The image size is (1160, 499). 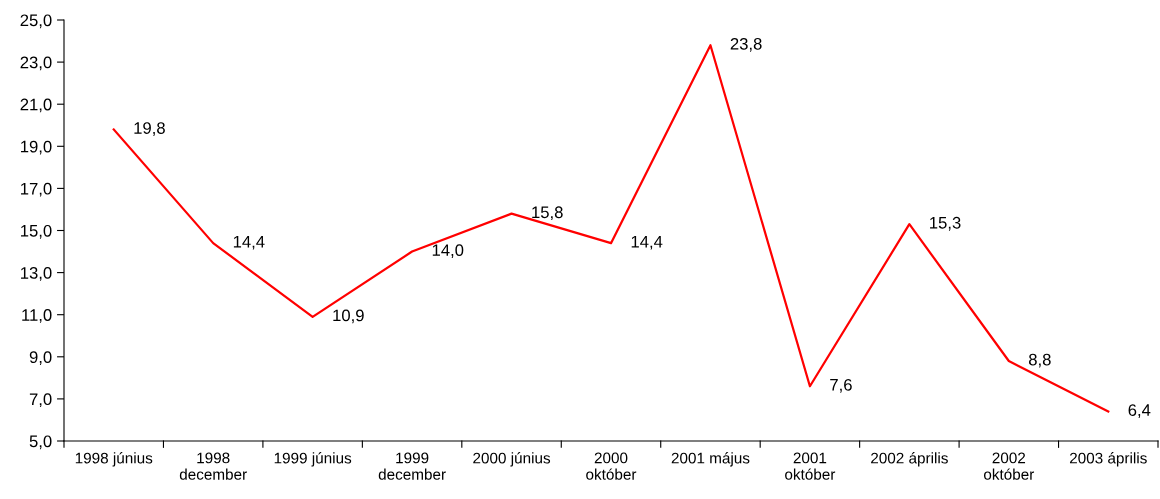 I want to click on x-tick-label: 2003 április, so click(x=1108, y=459).